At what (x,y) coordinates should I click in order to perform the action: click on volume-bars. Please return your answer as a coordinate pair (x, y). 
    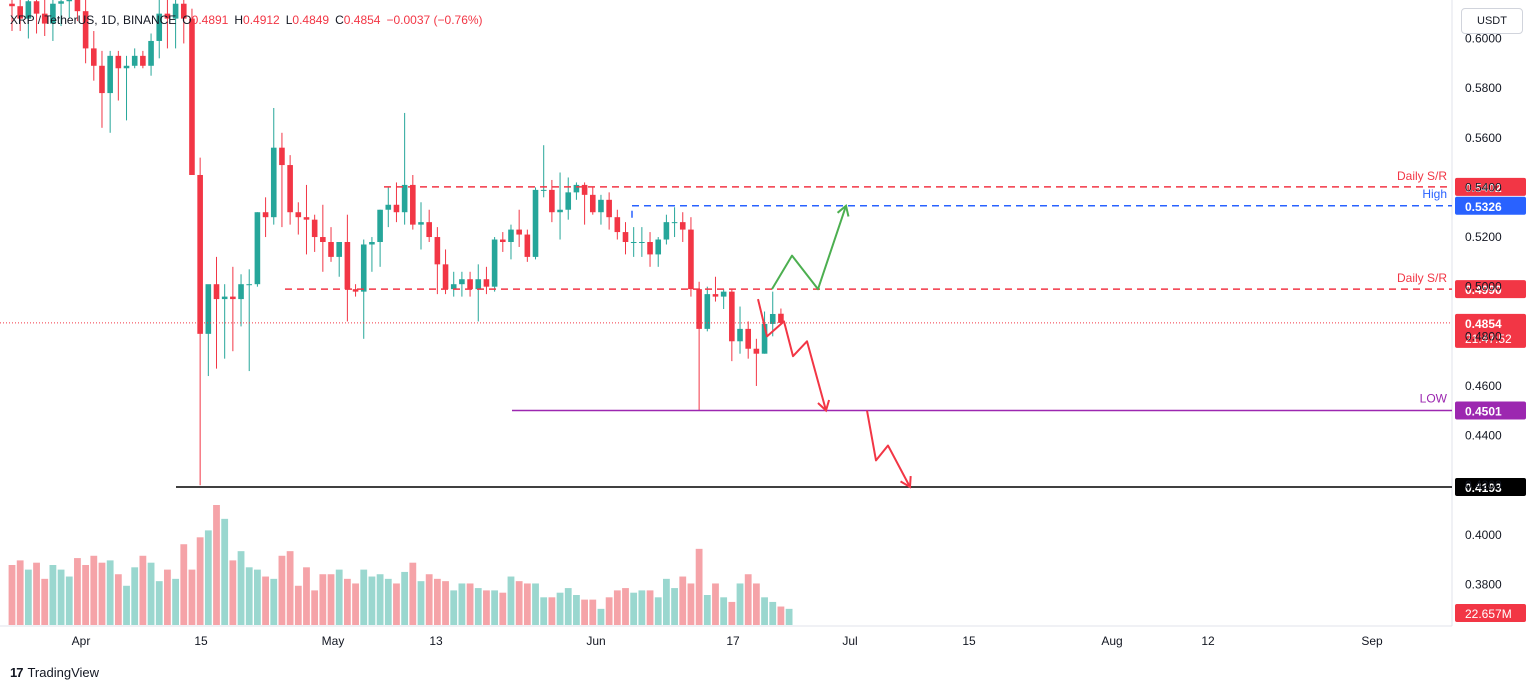
    Looking at the image, I should click on (400, 565).